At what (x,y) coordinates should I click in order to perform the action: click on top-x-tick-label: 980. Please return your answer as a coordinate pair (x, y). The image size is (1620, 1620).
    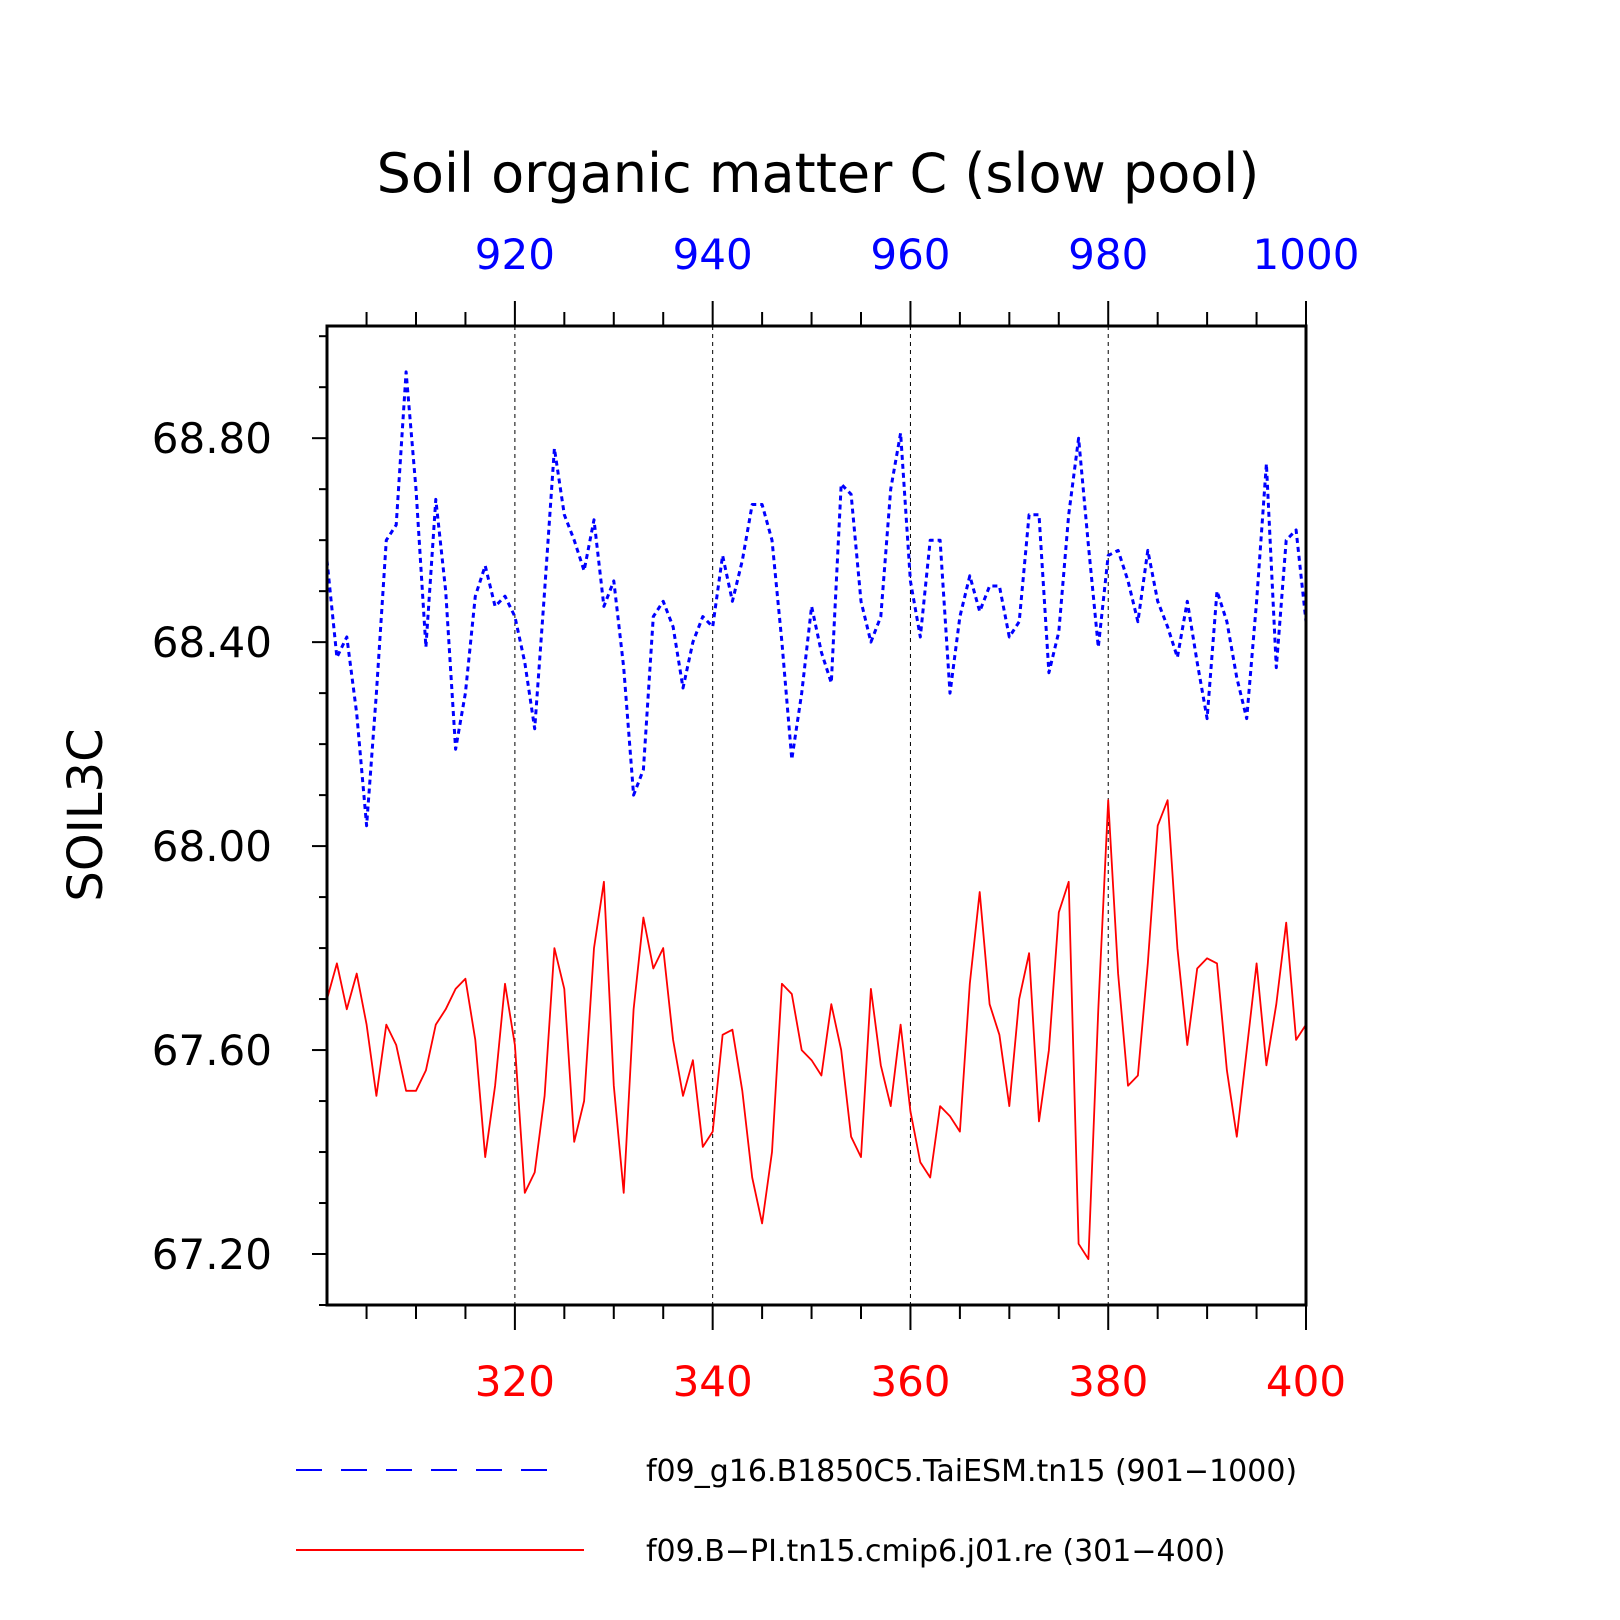
    Looking at the image, I should click on (1108, 254).